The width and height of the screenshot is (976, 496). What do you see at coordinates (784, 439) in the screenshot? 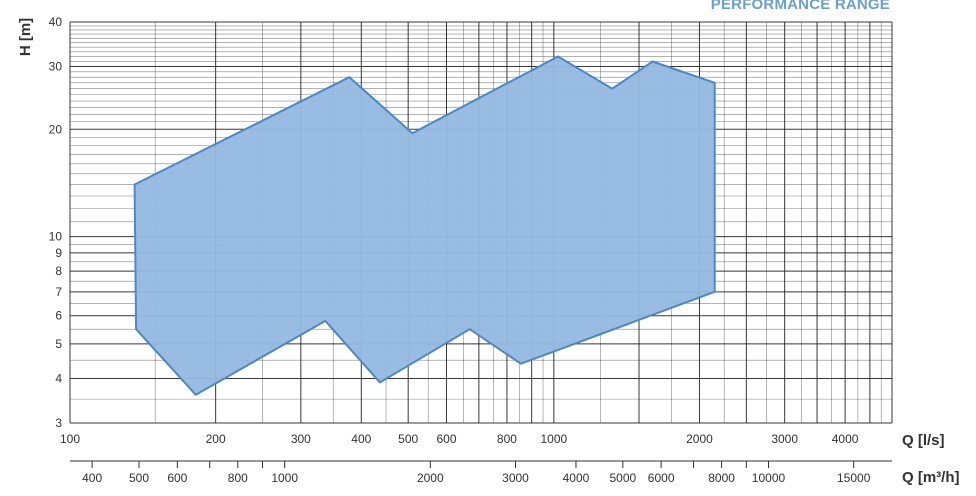
I see `x-tick-label: 3000` at bounding box center [784, 439].